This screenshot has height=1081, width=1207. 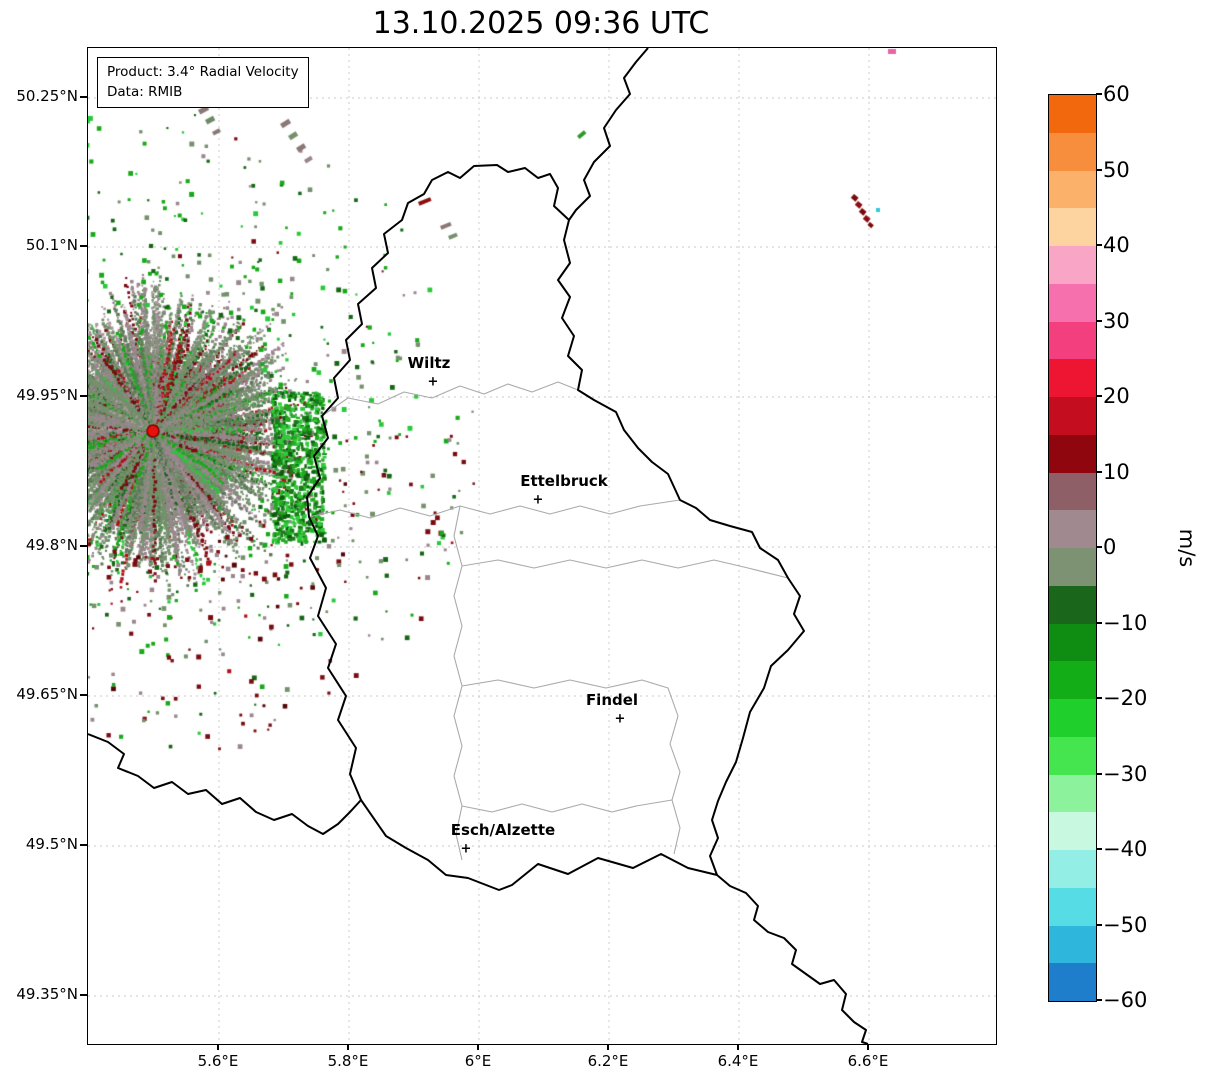 I want to click on x-tick-label: 6.4°E, so click(x=738, y=1061).